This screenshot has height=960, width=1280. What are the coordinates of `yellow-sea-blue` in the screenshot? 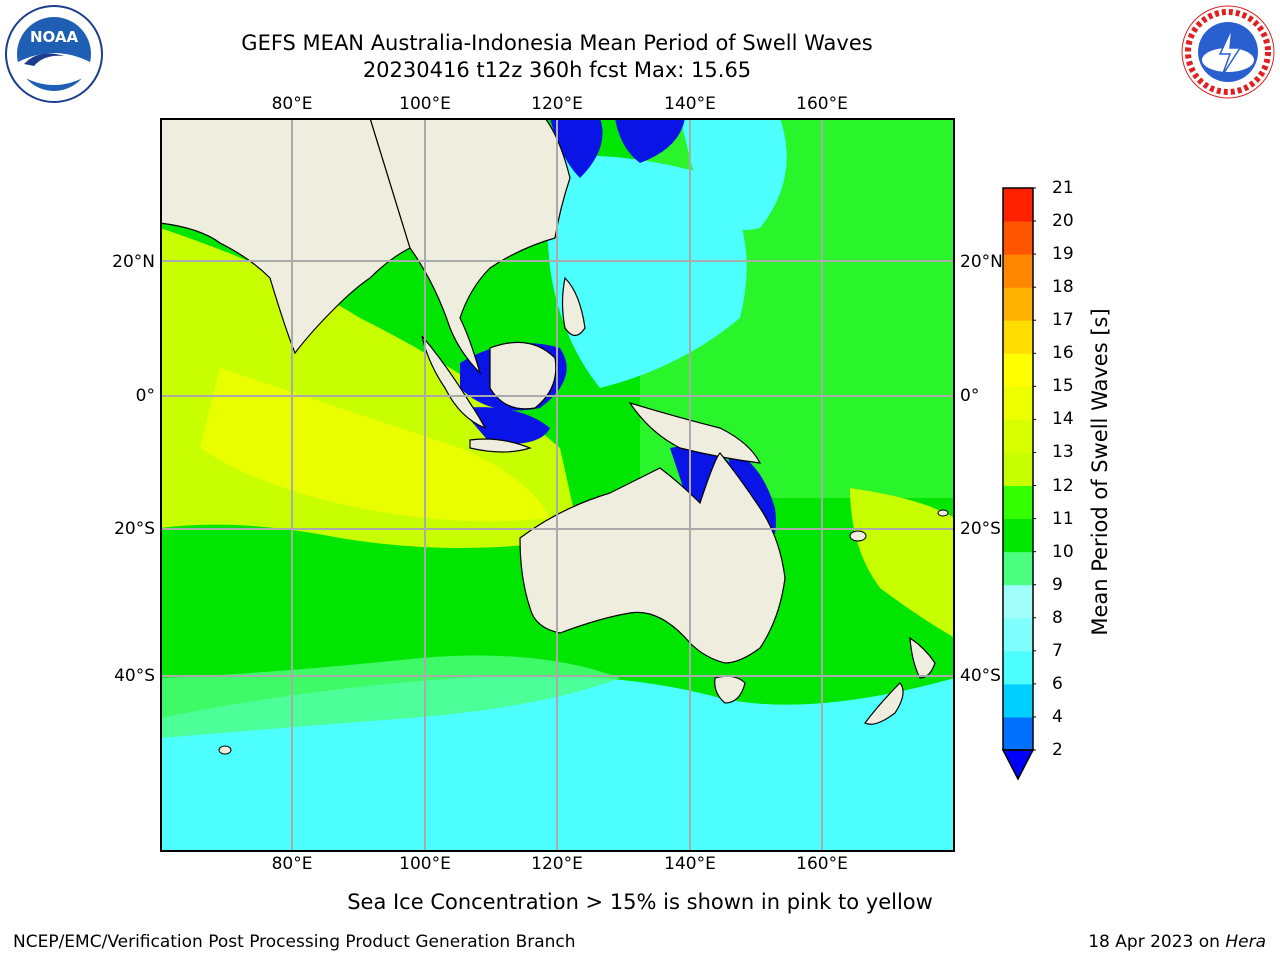 It's located at (576, 148).